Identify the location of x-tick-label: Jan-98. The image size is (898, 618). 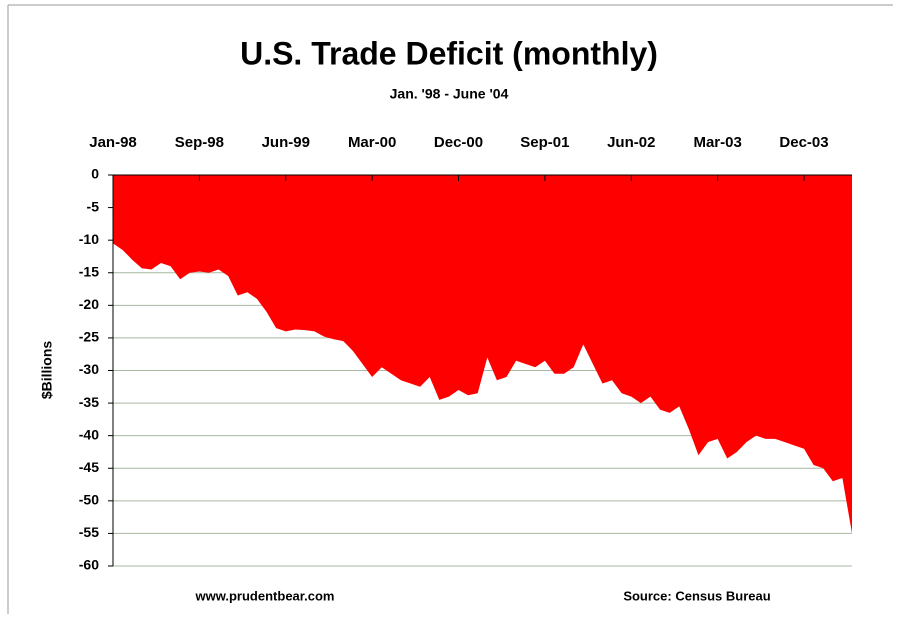
(113, 142).